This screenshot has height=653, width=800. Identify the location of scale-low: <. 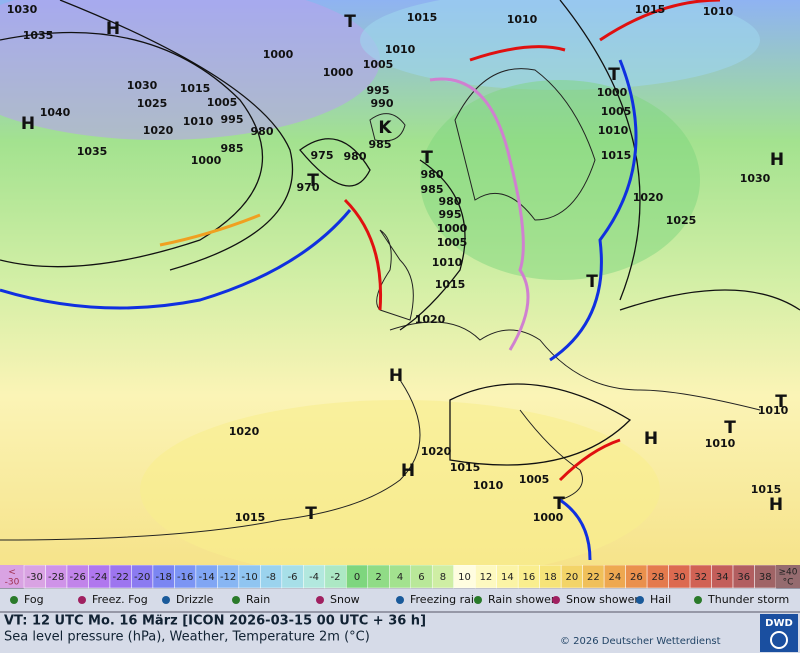
(12, 573).